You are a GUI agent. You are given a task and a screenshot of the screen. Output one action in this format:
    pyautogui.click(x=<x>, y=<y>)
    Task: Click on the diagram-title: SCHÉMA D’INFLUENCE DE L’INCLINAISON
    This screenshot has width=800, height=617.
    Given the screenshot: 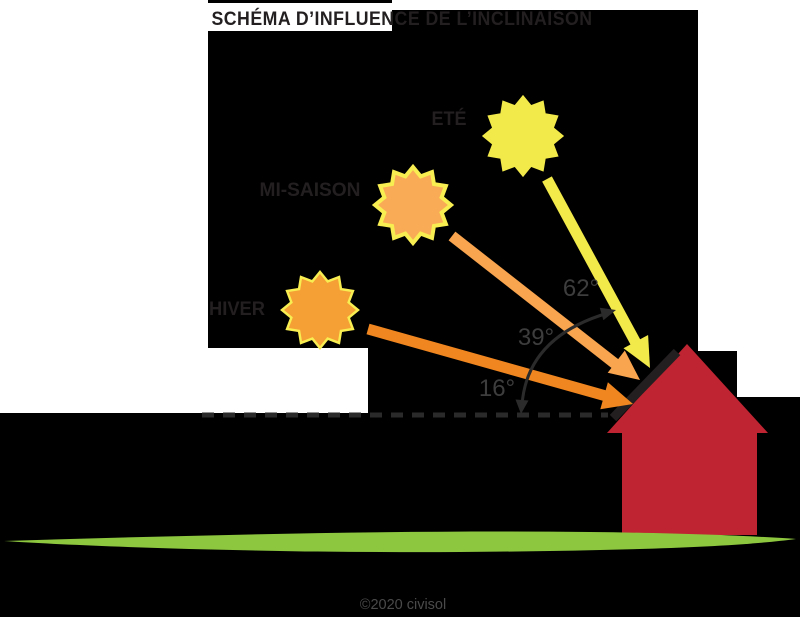 What is the action you would take?
    pyautogui.click(x=402, y=19)
    